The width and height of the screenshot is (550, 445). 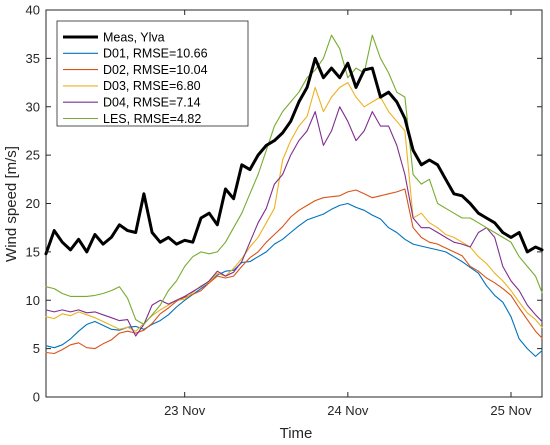 What do you see at coordinates (33, 203) in the screenshot?
I see `y-tick-label: 20` at bounding box center [33, 203].